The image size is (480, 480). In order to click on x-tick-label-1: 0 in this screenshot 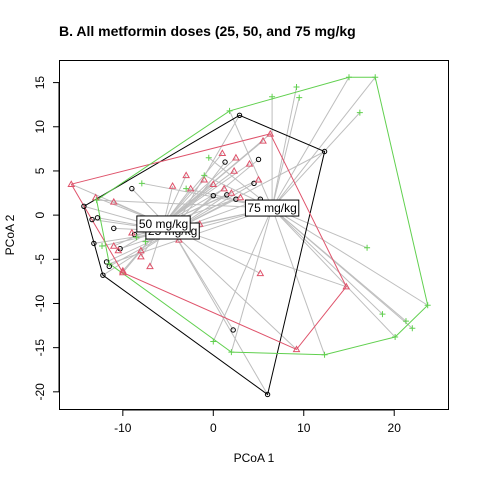, I will do `click(213, 428)`.